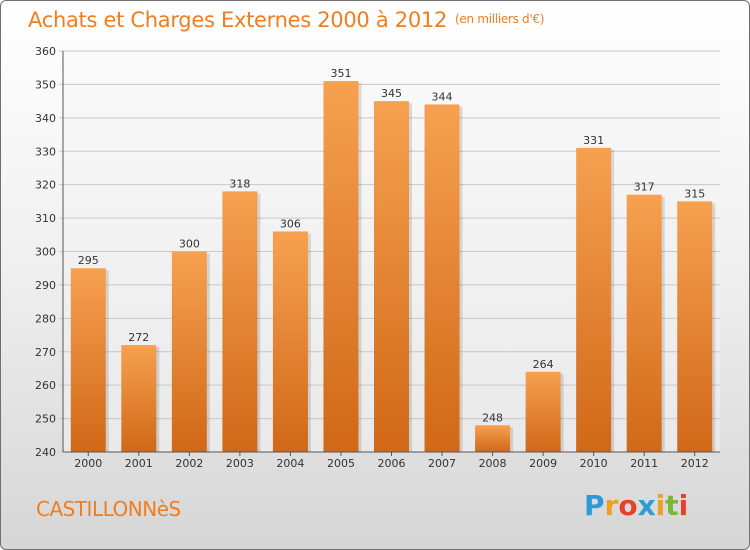 The height and width of the screenshot is (550, 750). I want to click on proxiti-logo: Proxiti, so click(636, 505).